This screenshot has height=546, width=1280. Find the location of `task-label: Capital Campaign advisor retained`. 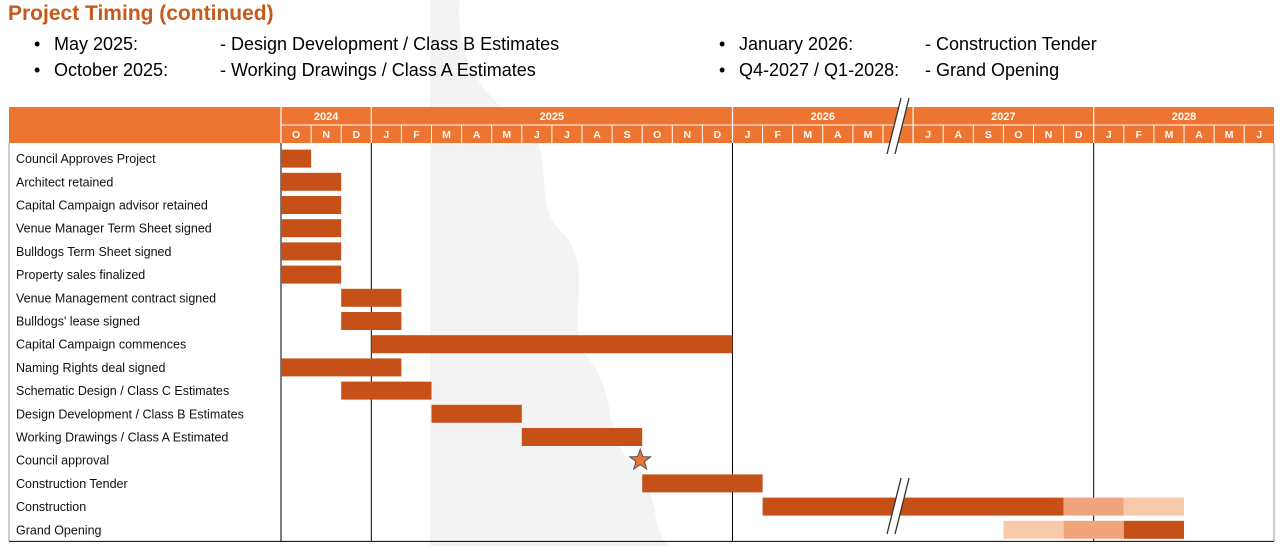

task-label: Capital Campaign advisor retained is located at coordinates (112, 206).